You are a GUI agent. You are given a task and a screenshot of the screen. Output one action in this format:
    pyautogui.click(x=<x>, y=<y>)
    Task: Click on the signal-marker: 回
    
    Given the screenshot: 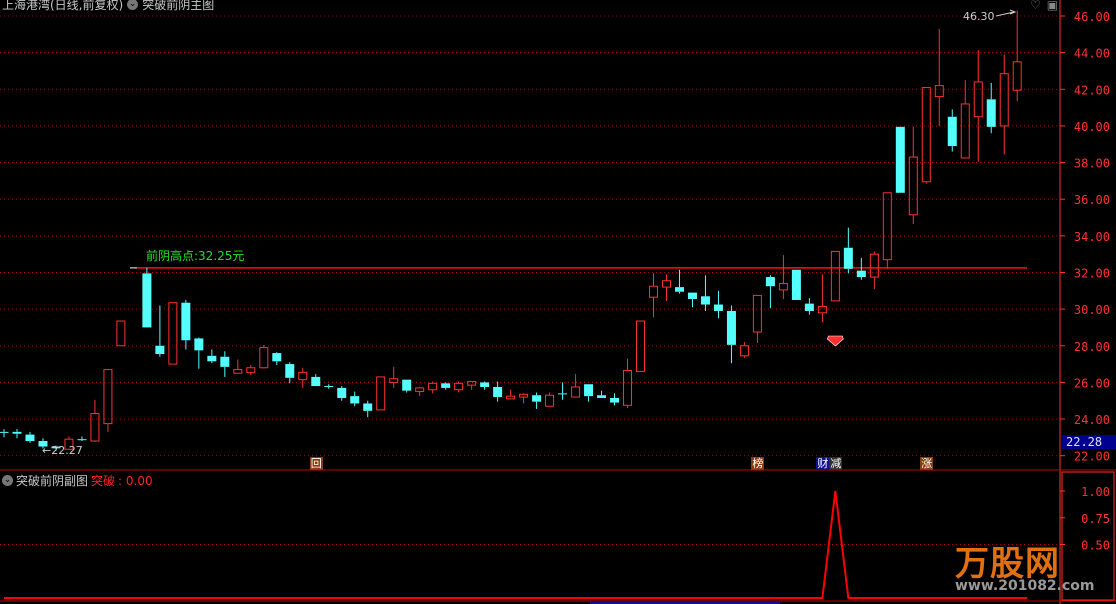 What is the action you would take?
    pyautogui.click(x=316, y=463)
    